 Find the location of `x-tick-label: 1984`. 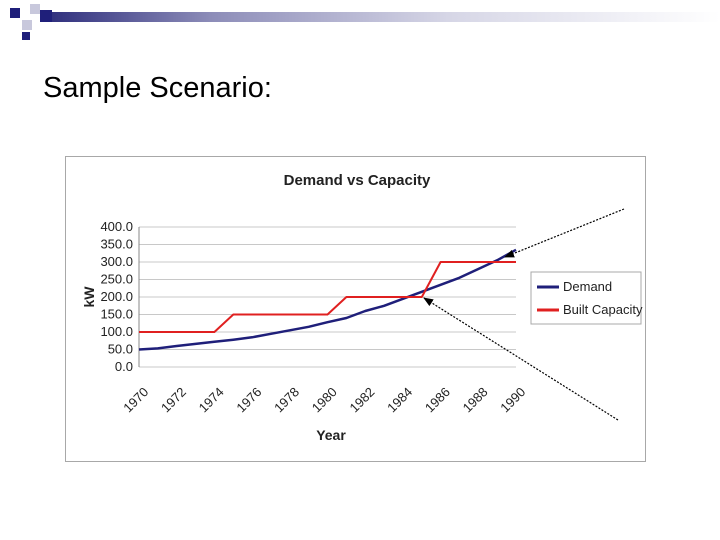

x-tick-label: 1984 is located at coordinates (399, 399).